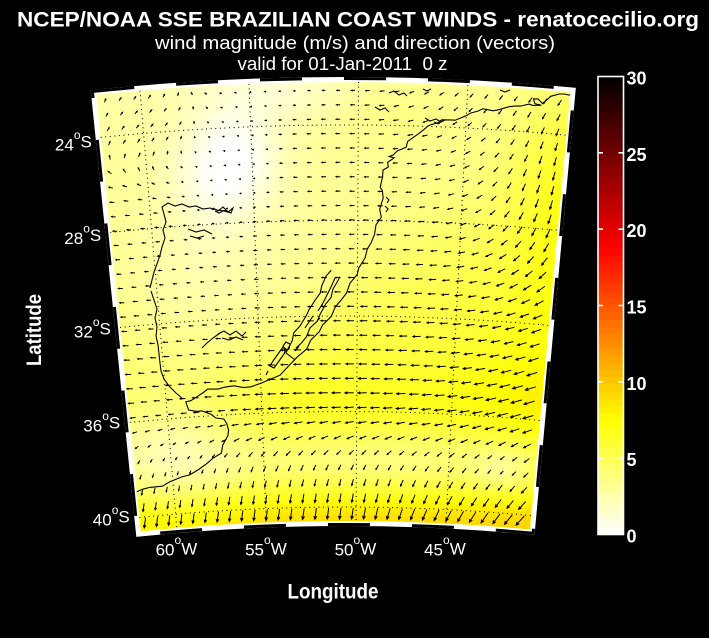 This screenshot has width=709, height=638. Describe the element at coordinates (637, 79) in the screenshot. I see `svg-text: 30` at that location.